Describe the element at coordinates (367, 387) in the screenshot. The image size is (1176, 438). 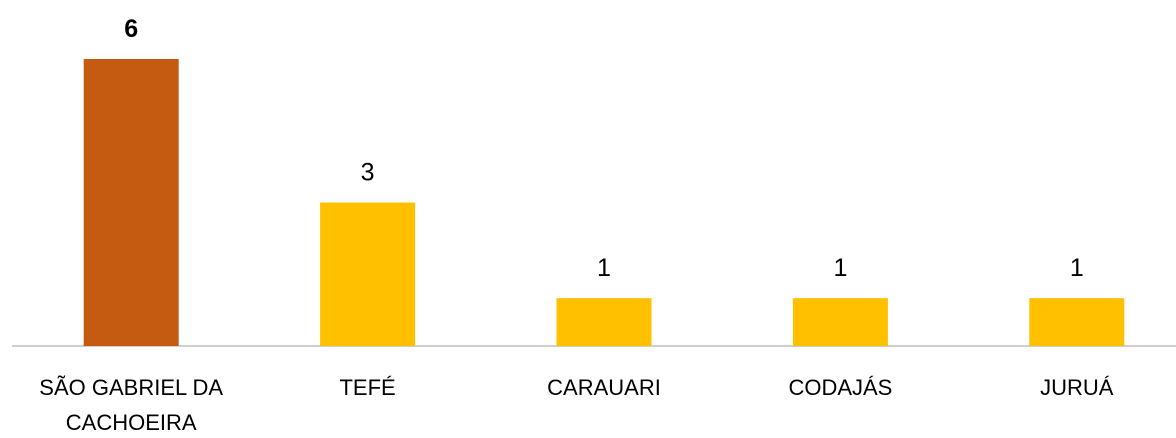
I see `x-tick-label: TEFÉ` at that location.